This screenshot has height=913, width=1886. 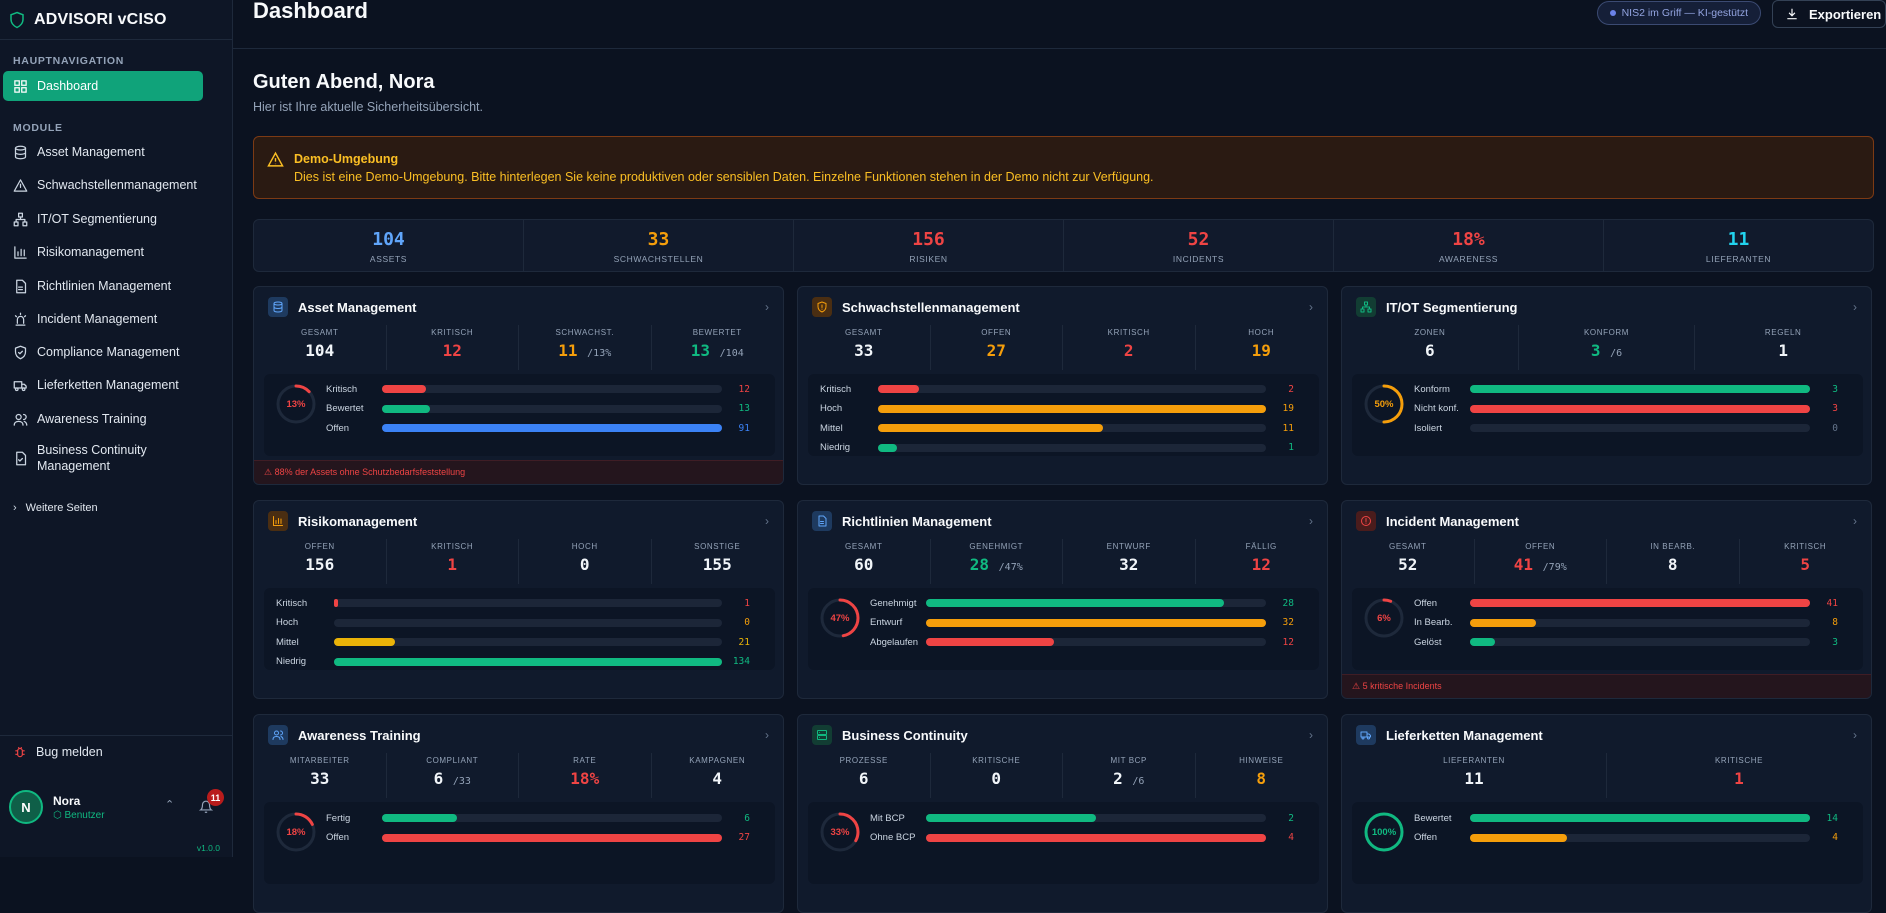 What do you see at coordinates (103, 352) in the screenshot?
I see `sidebar-item-compliance-management: Compliance Management` at bounding box center [103, 352].